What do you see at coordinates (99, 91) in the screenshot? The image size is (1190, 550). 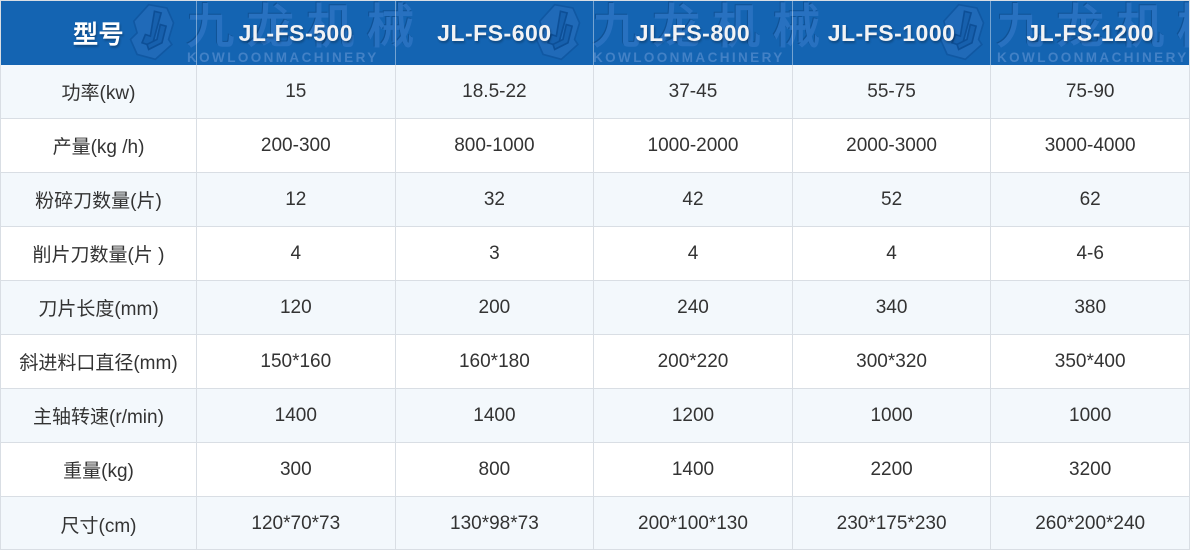 I see `row-label-cell: 功率(kw)` at bounding box center [99, 91].